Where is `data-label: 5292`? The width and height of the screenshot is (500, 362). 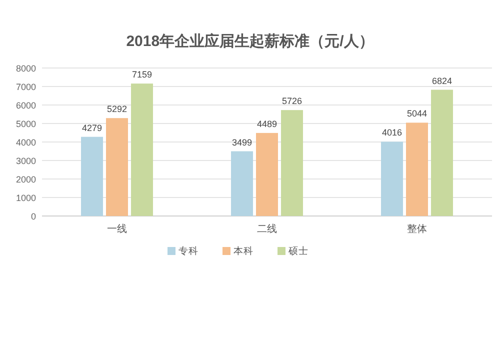
data-label: 5292 is located at coordinates (117, 109).